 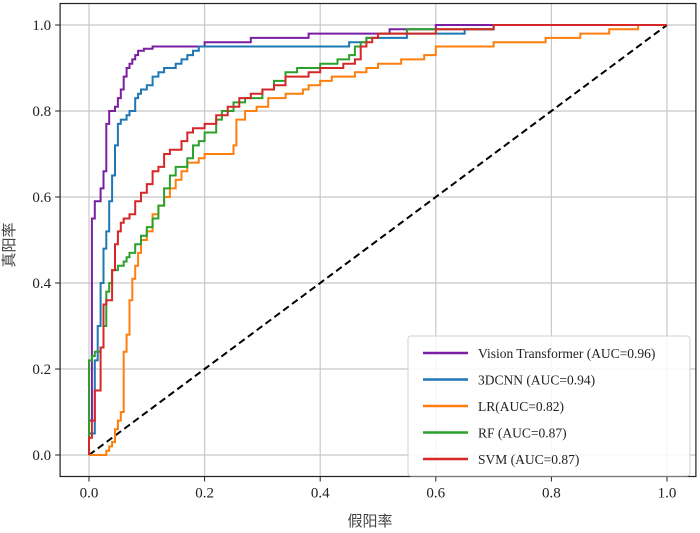 What do you see at coordinates (41, 284) in the screenshot?
I see `y-tick-label: 0.4` at bounding box center [41, 284].